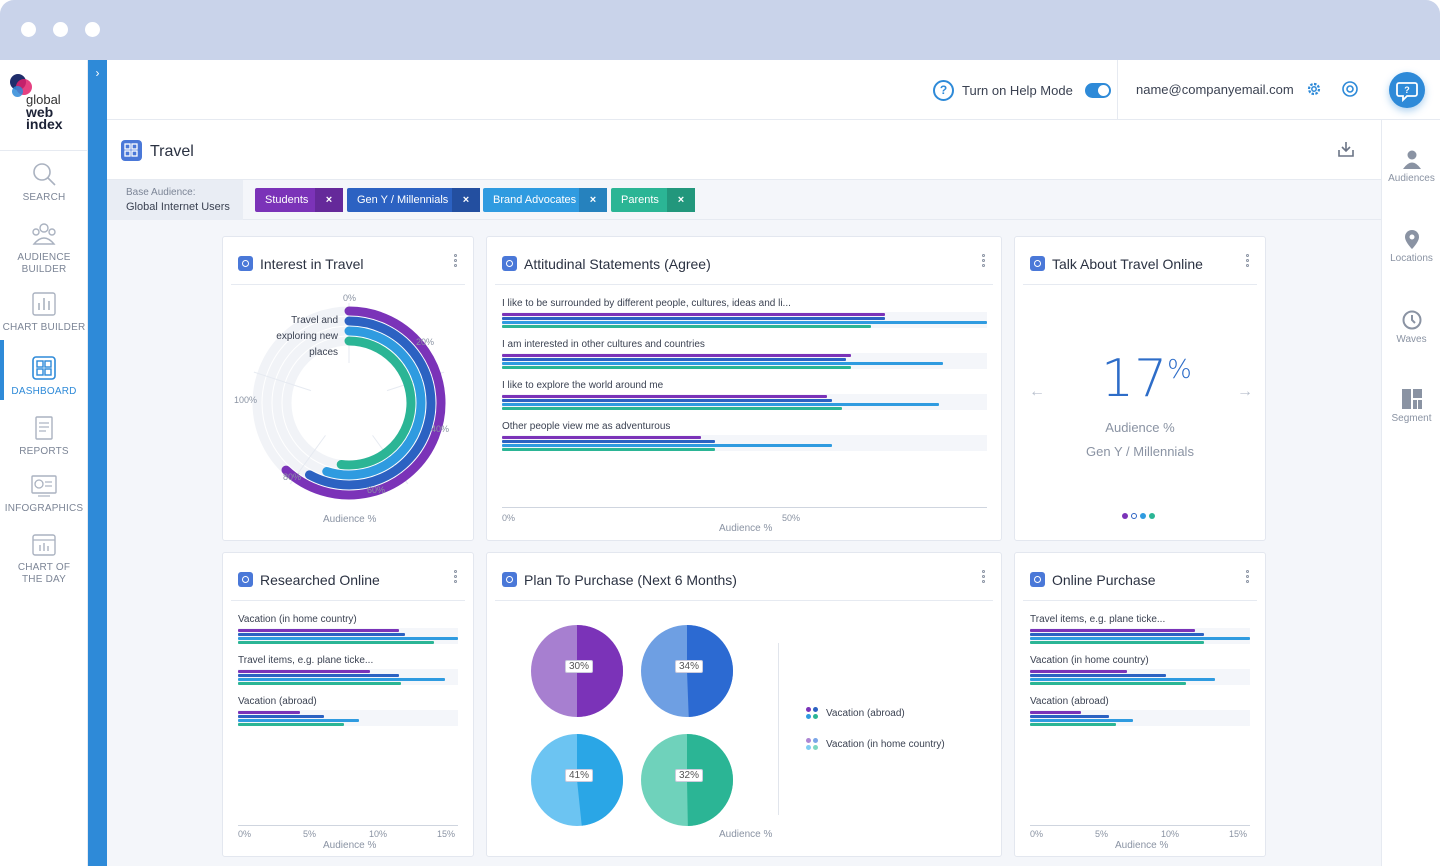 This screenshot has width=1440, height=866. What do you see at coordinates (17, 91) in the screenshot?
I see `logo-circle-blue` at bounding box center [17, 91].